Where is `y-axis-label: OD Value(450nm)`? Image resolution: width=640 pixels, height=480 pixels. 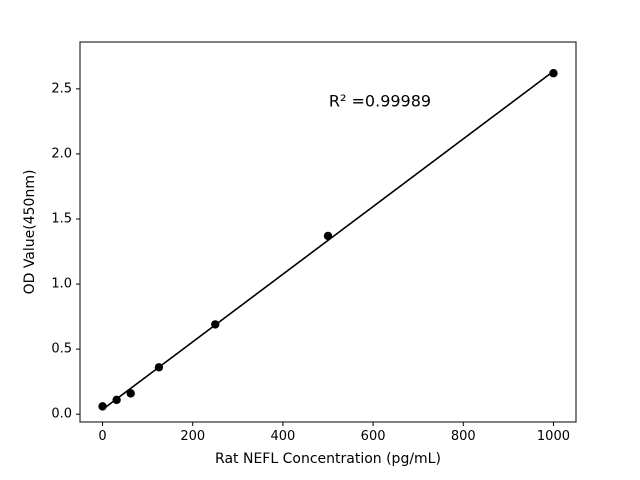 y-axis-label: OD Value(450nm) is located at coordinates (30, 232).